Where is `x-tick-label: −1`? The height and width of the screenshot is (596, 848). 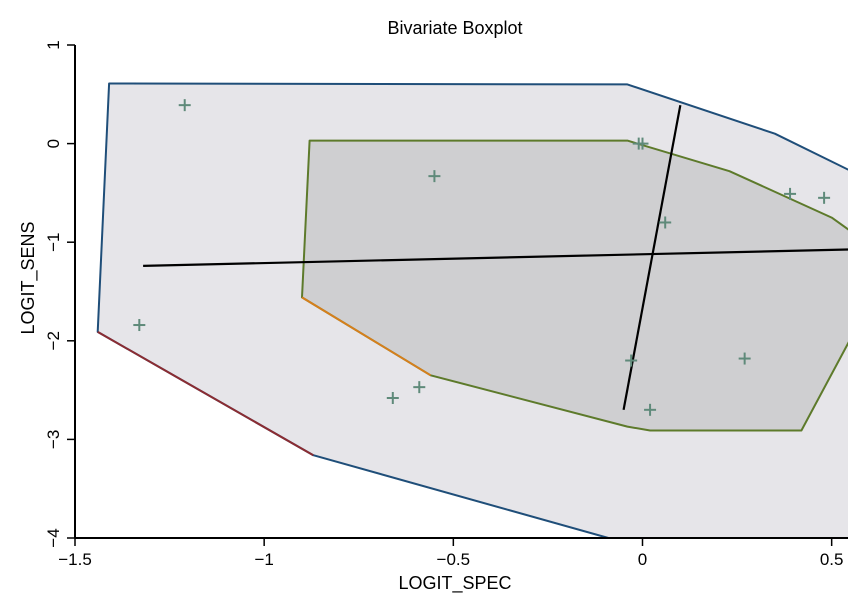
x-tick-label: −1 is located at coordinates (263, 559).